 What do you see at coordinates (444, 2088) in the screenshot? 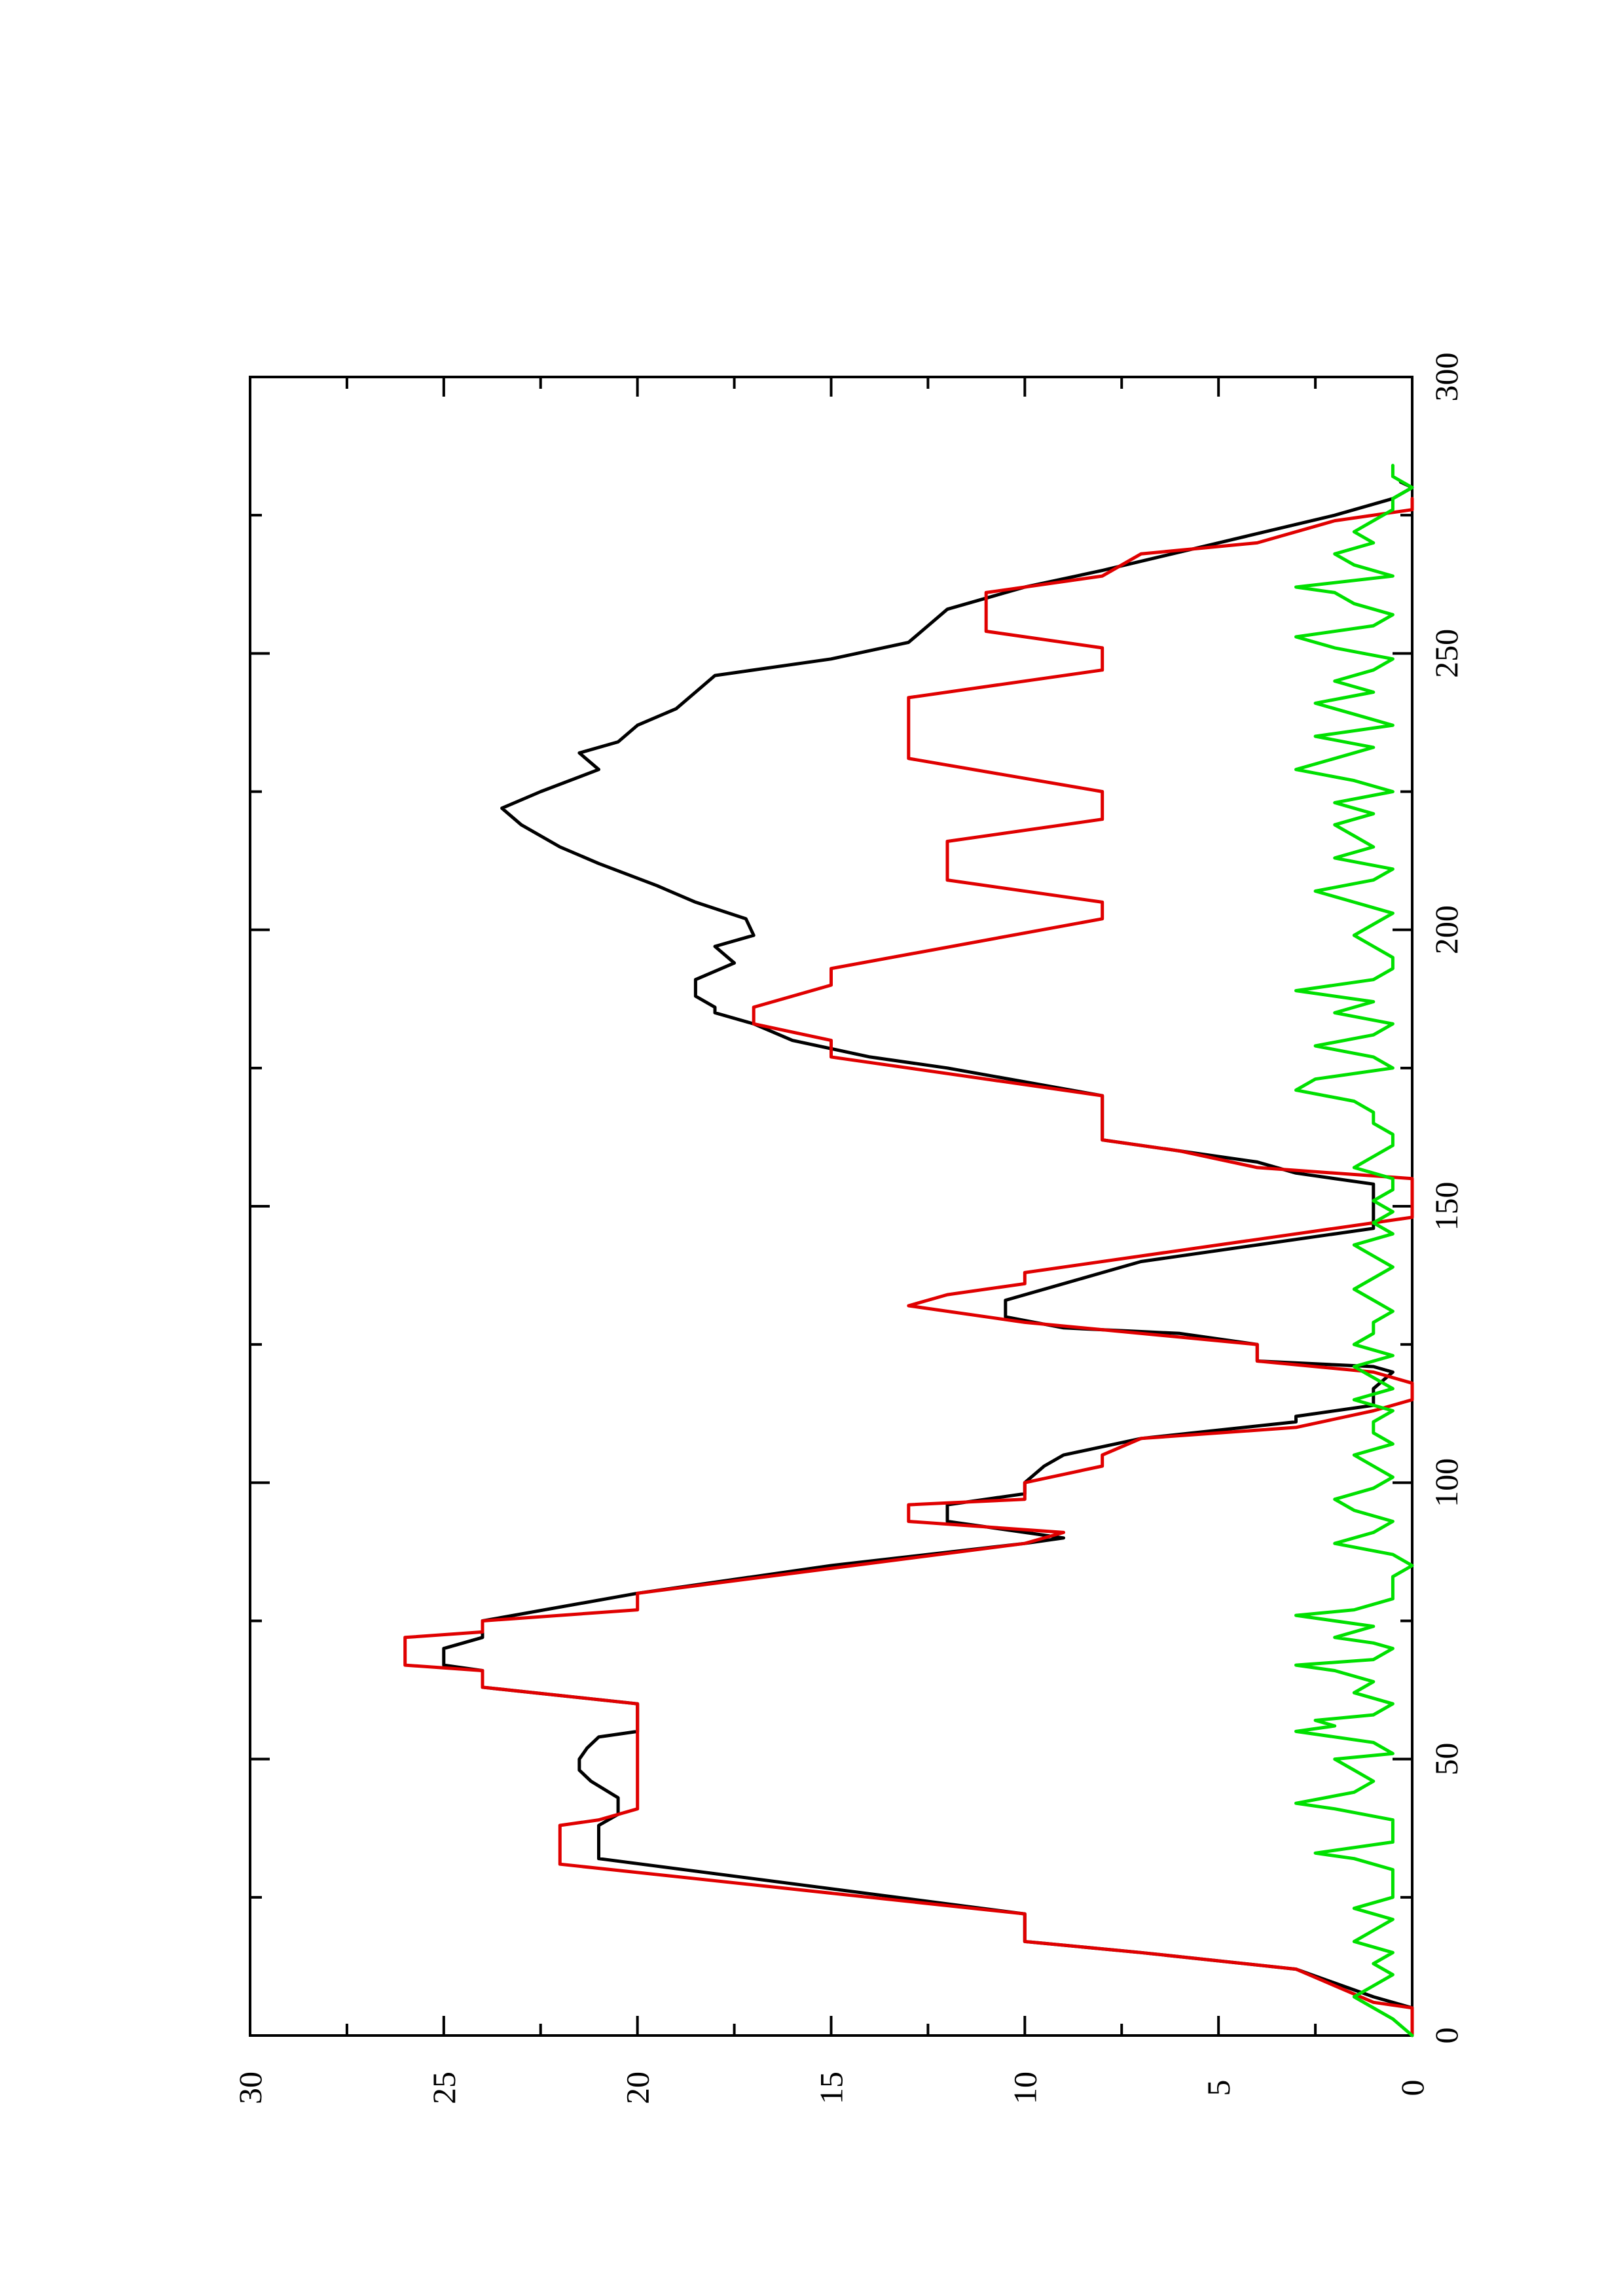
I see `y-tick-label: 25` at bounding box center [444, 2088].